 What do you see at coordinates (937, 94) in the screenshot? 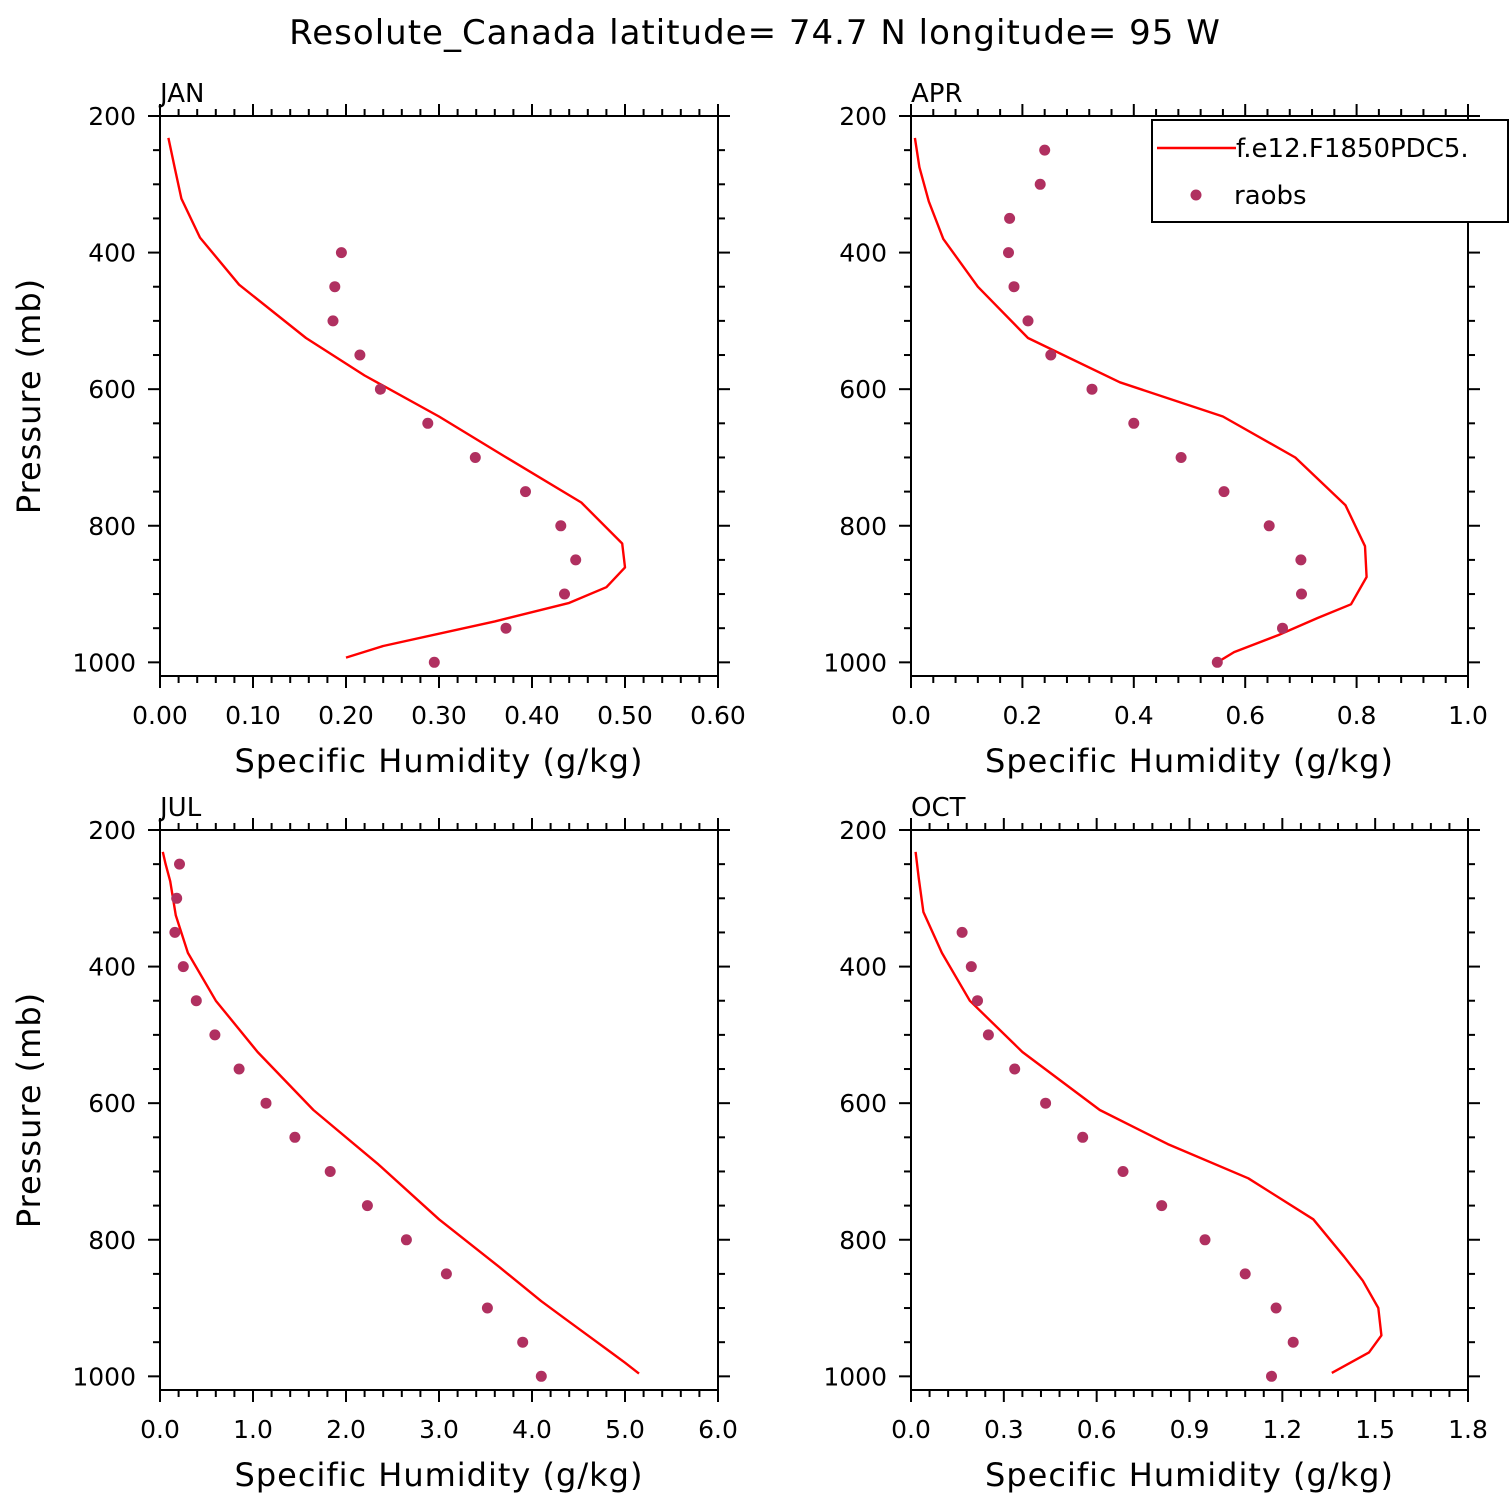
I see `panel-label: APR` at bounding box center [937, 94].